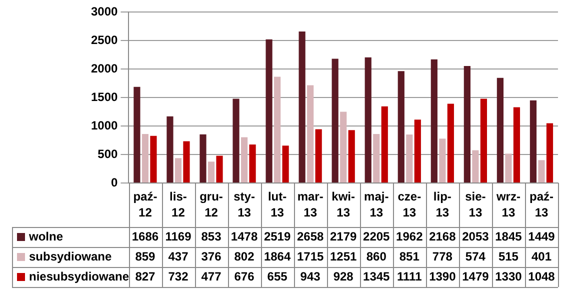 This screenshot has height=289, width=572. What do you see at coordinates (70, 256) in the screenshot?
I see `legend-label: subsydiowane` at bounding box center [70, 256].